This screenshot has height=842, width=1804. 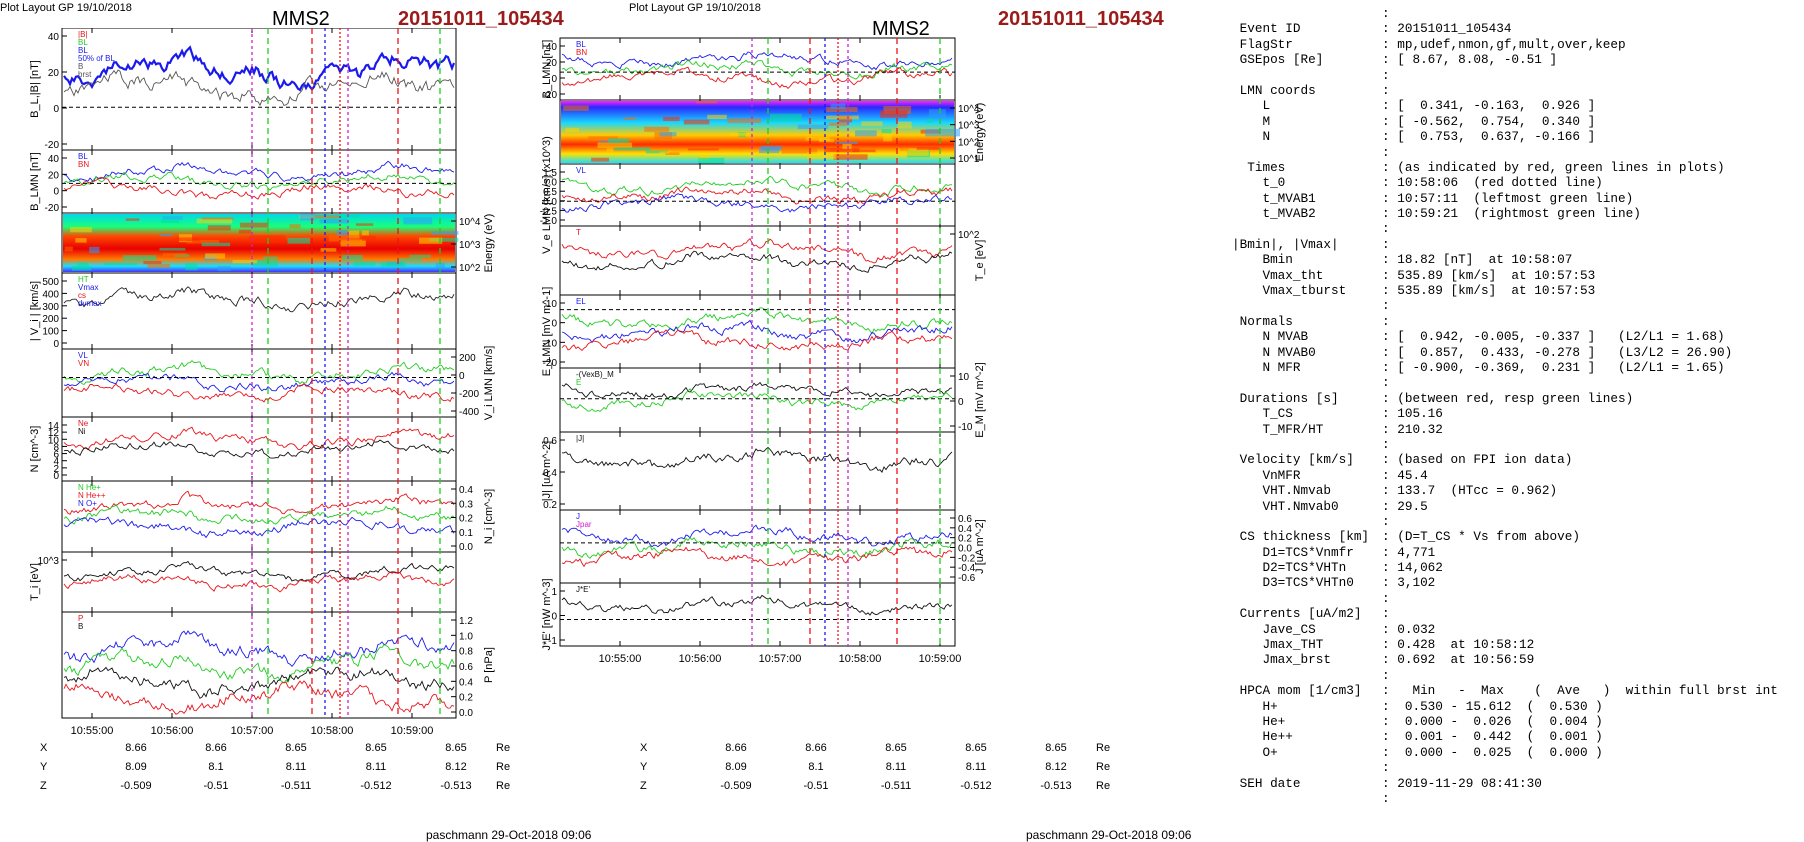 I want to click on info-value: : 535.89 [km/s] at 10:57:53, so click(x=1489, y=291).